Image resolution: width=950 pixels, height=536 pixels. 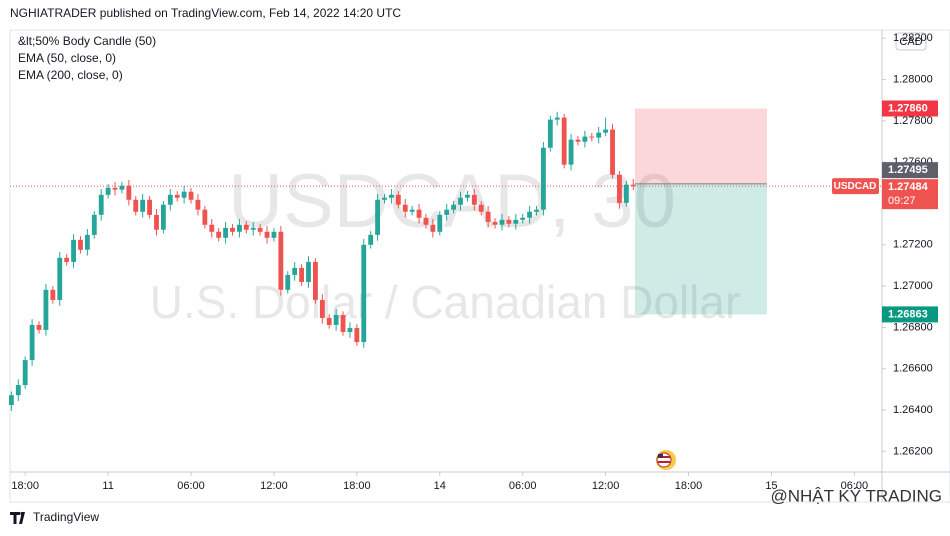 I want to click on indicator-label: EMA (200, close, 0), so click(x=70, y=75).